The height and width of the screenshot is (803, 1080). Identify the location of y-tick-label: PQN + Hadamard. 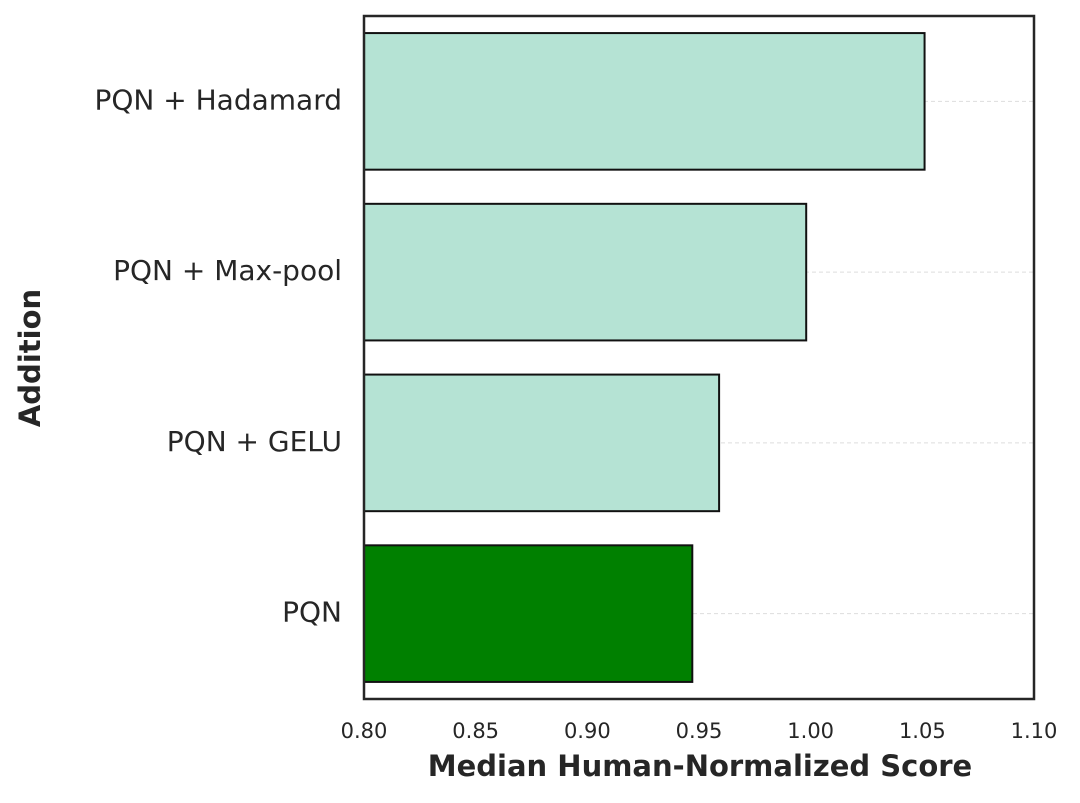
(218, 99).